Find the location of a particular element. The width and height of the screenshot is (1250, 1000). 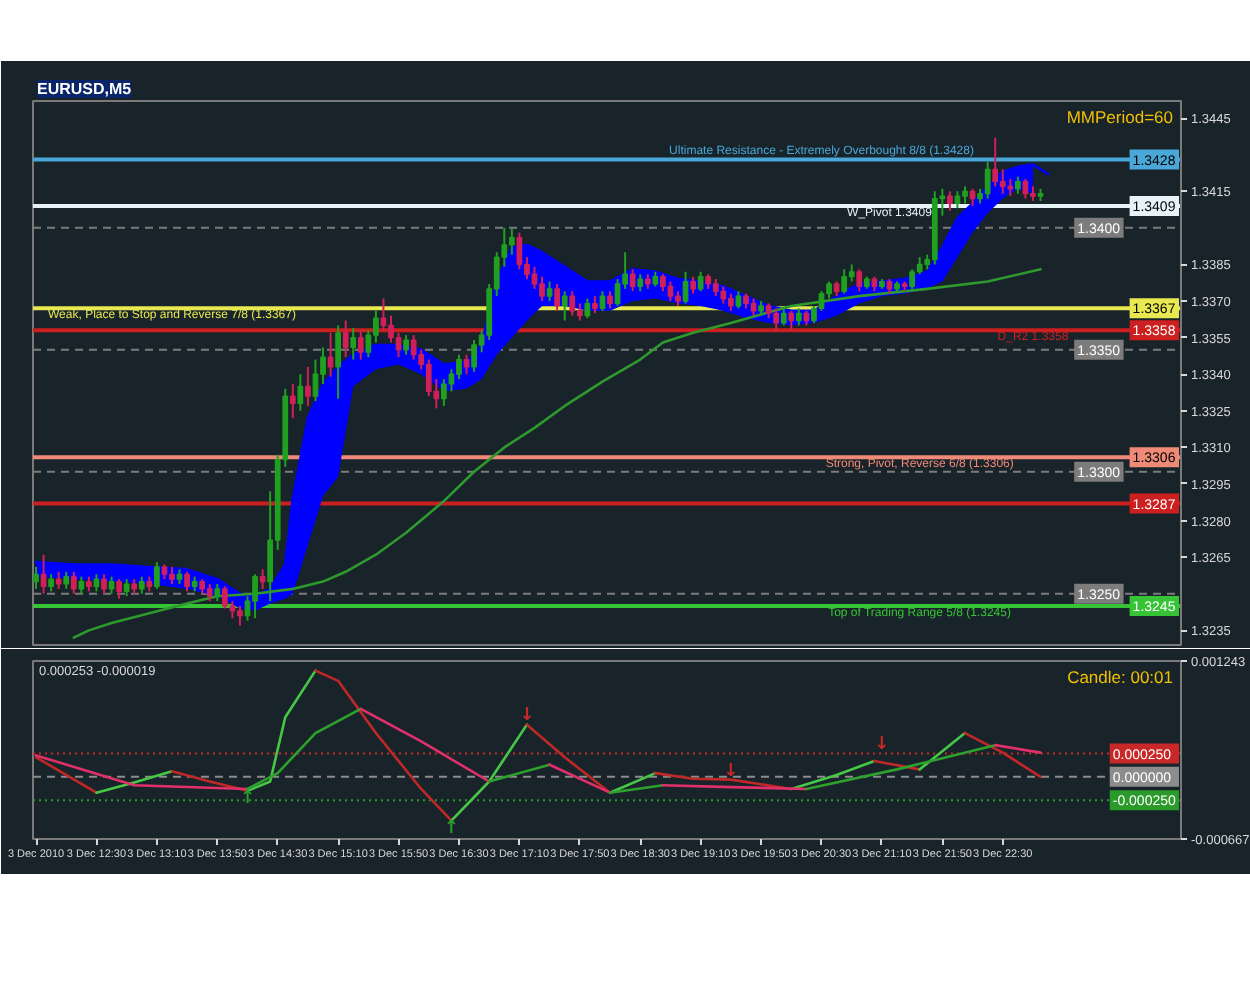

annotation: MMPeriod=60 is located at coordinates (1120, 117).